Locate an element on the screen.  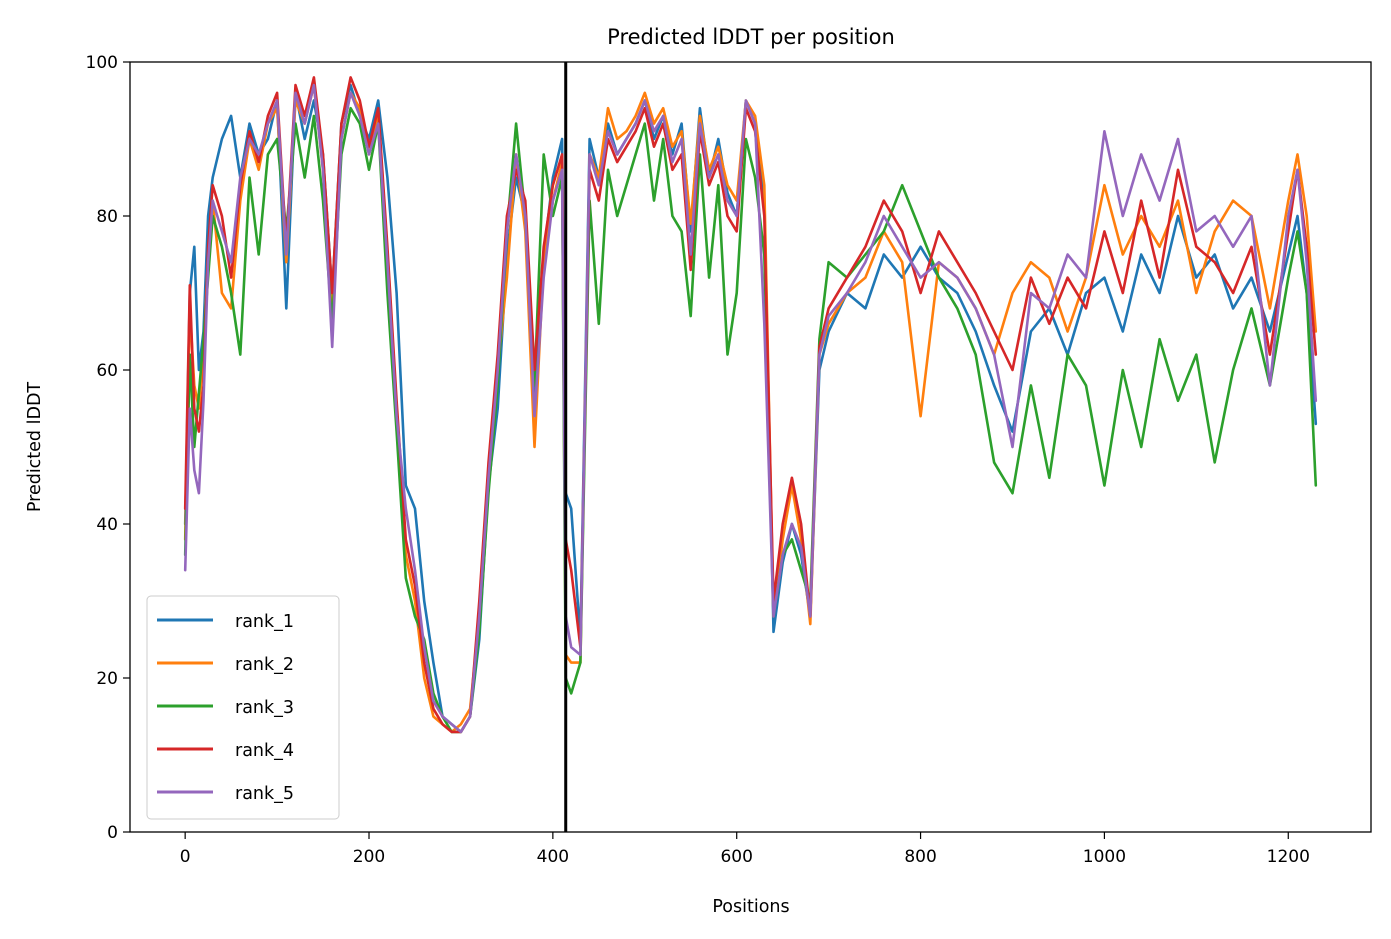
legend-label: rank_2 is located at coordinates (264, 665).